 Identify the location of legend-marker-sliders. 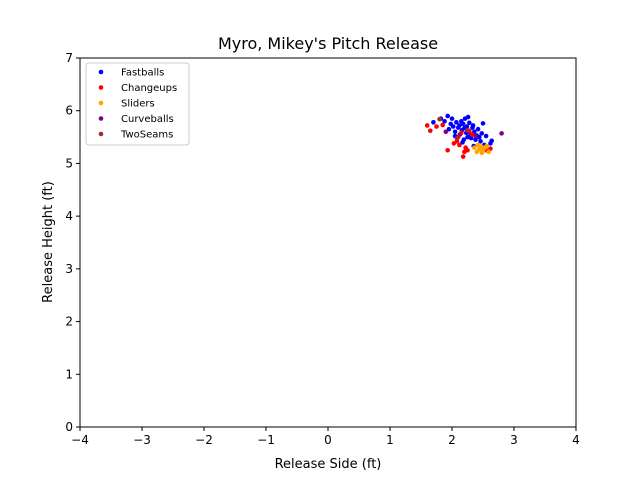
(101, 103).